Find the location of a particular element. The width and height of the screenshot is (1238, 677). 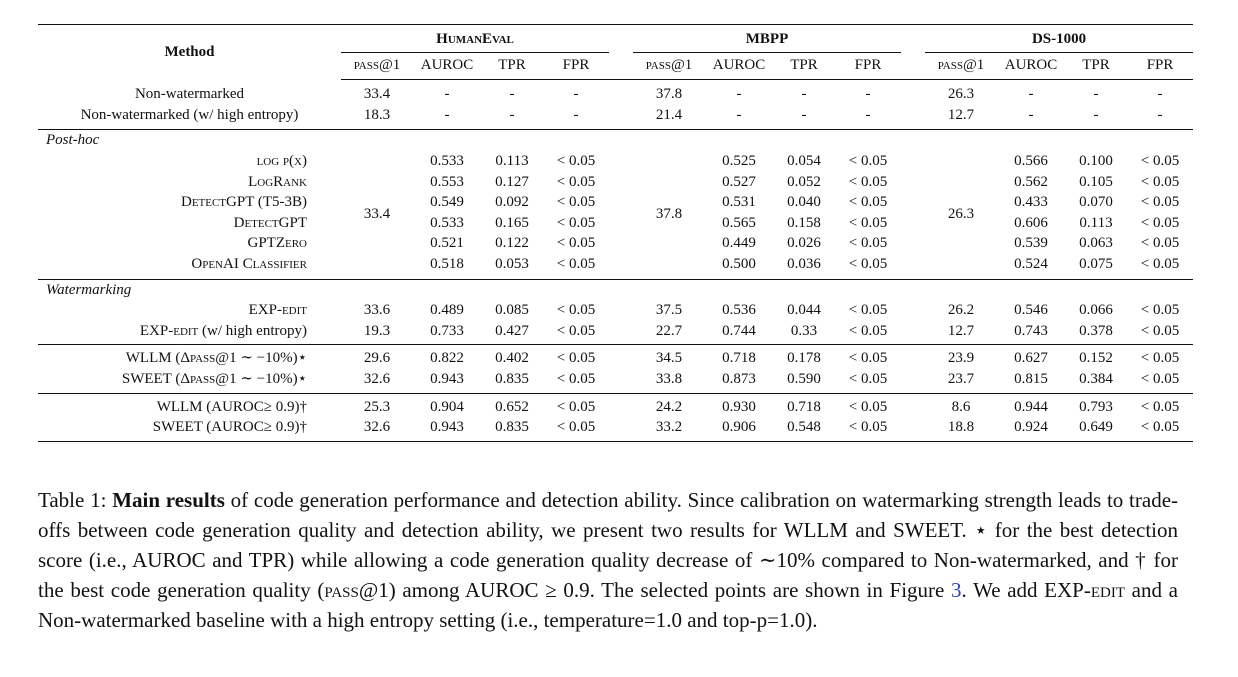

table-cell: 19.3 is located at coordinates (377, 330).